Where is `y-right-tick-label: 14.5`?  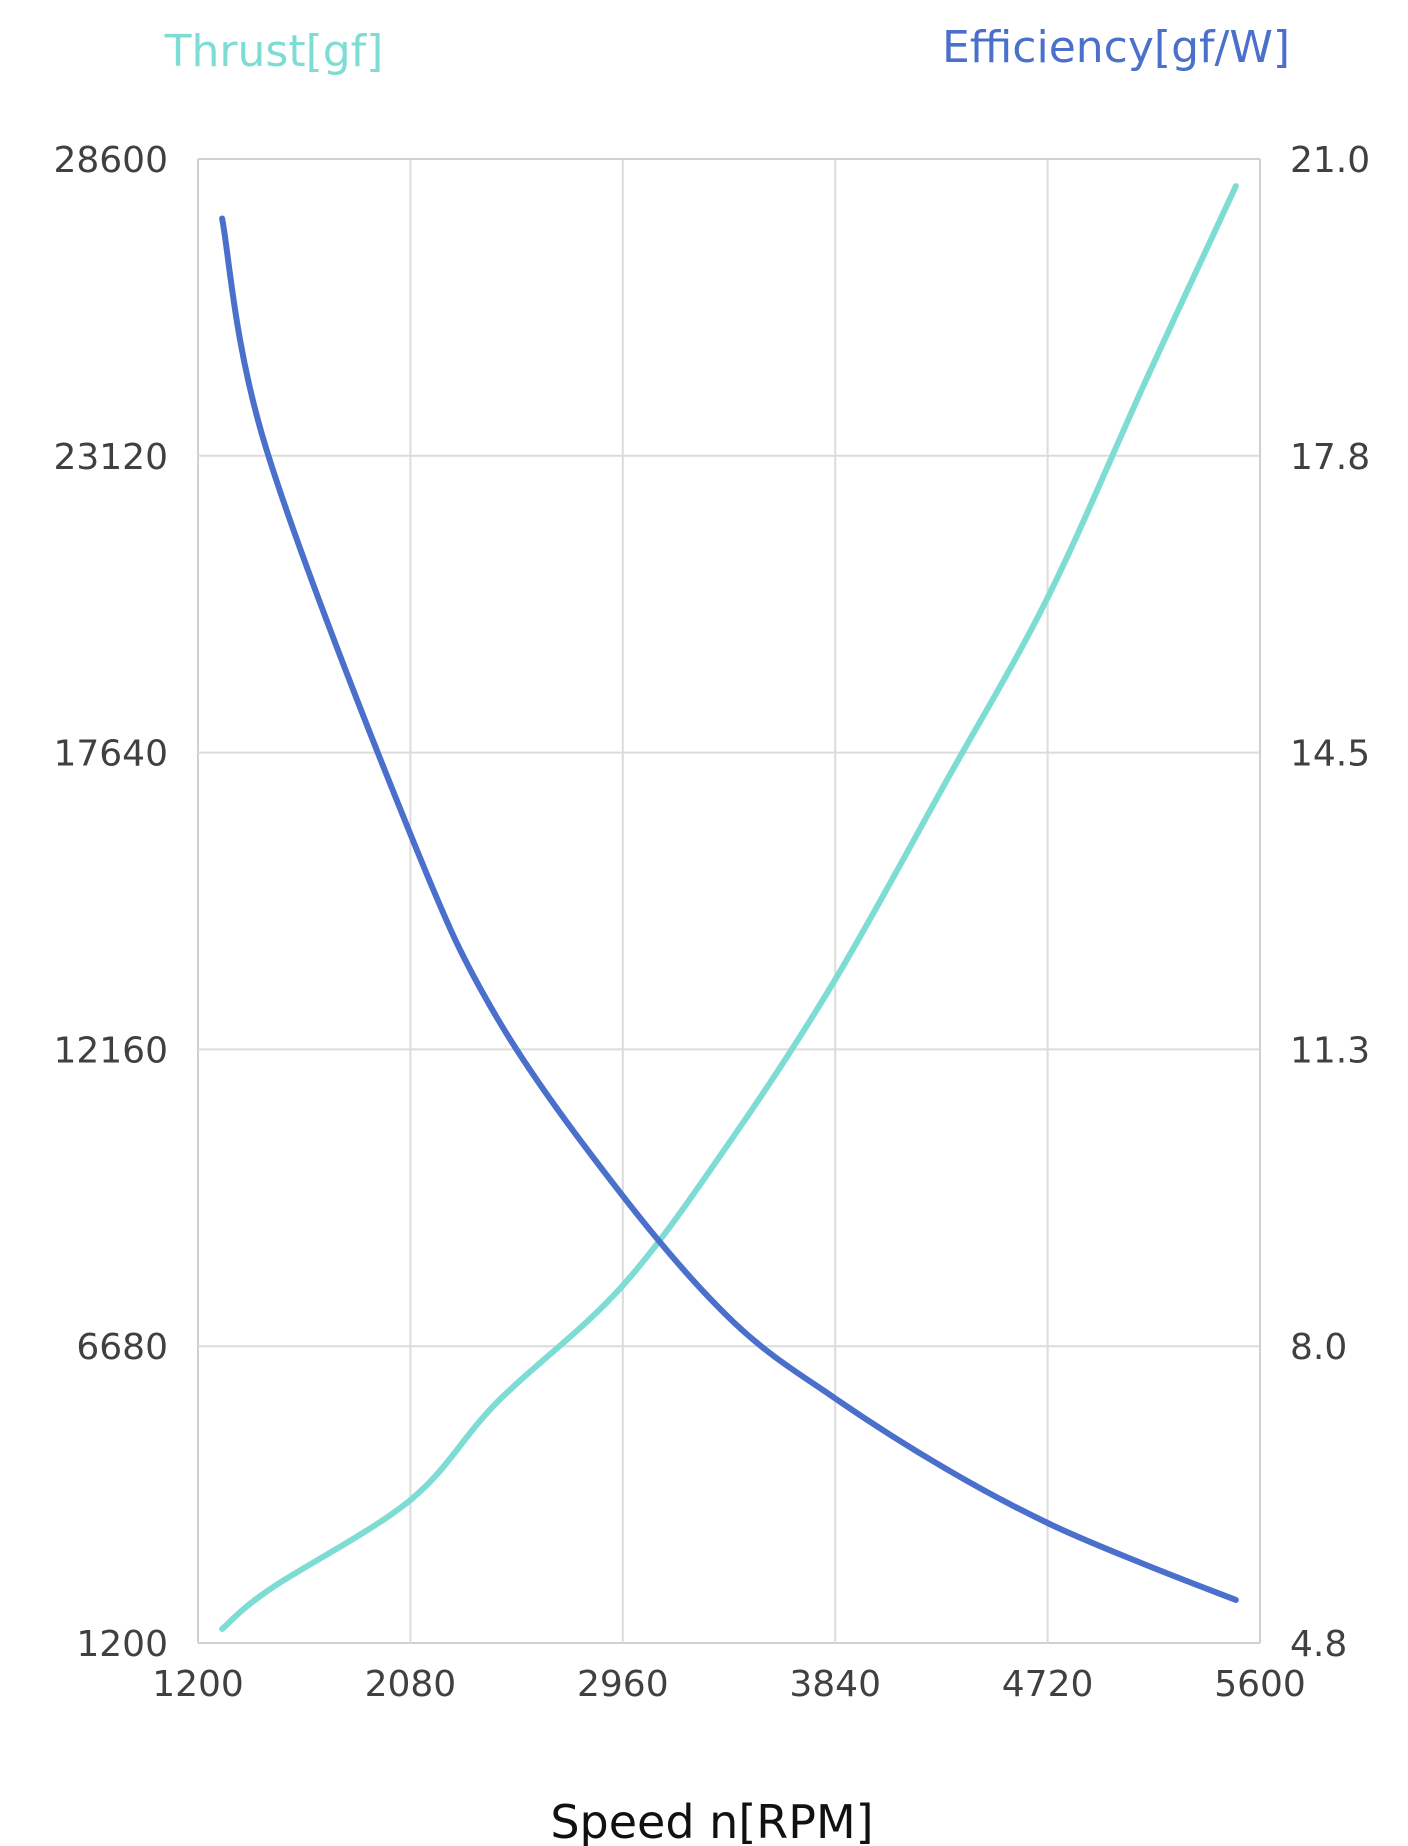 y-right-tick-label: 14.5 is located at coordinates (1330, 754).